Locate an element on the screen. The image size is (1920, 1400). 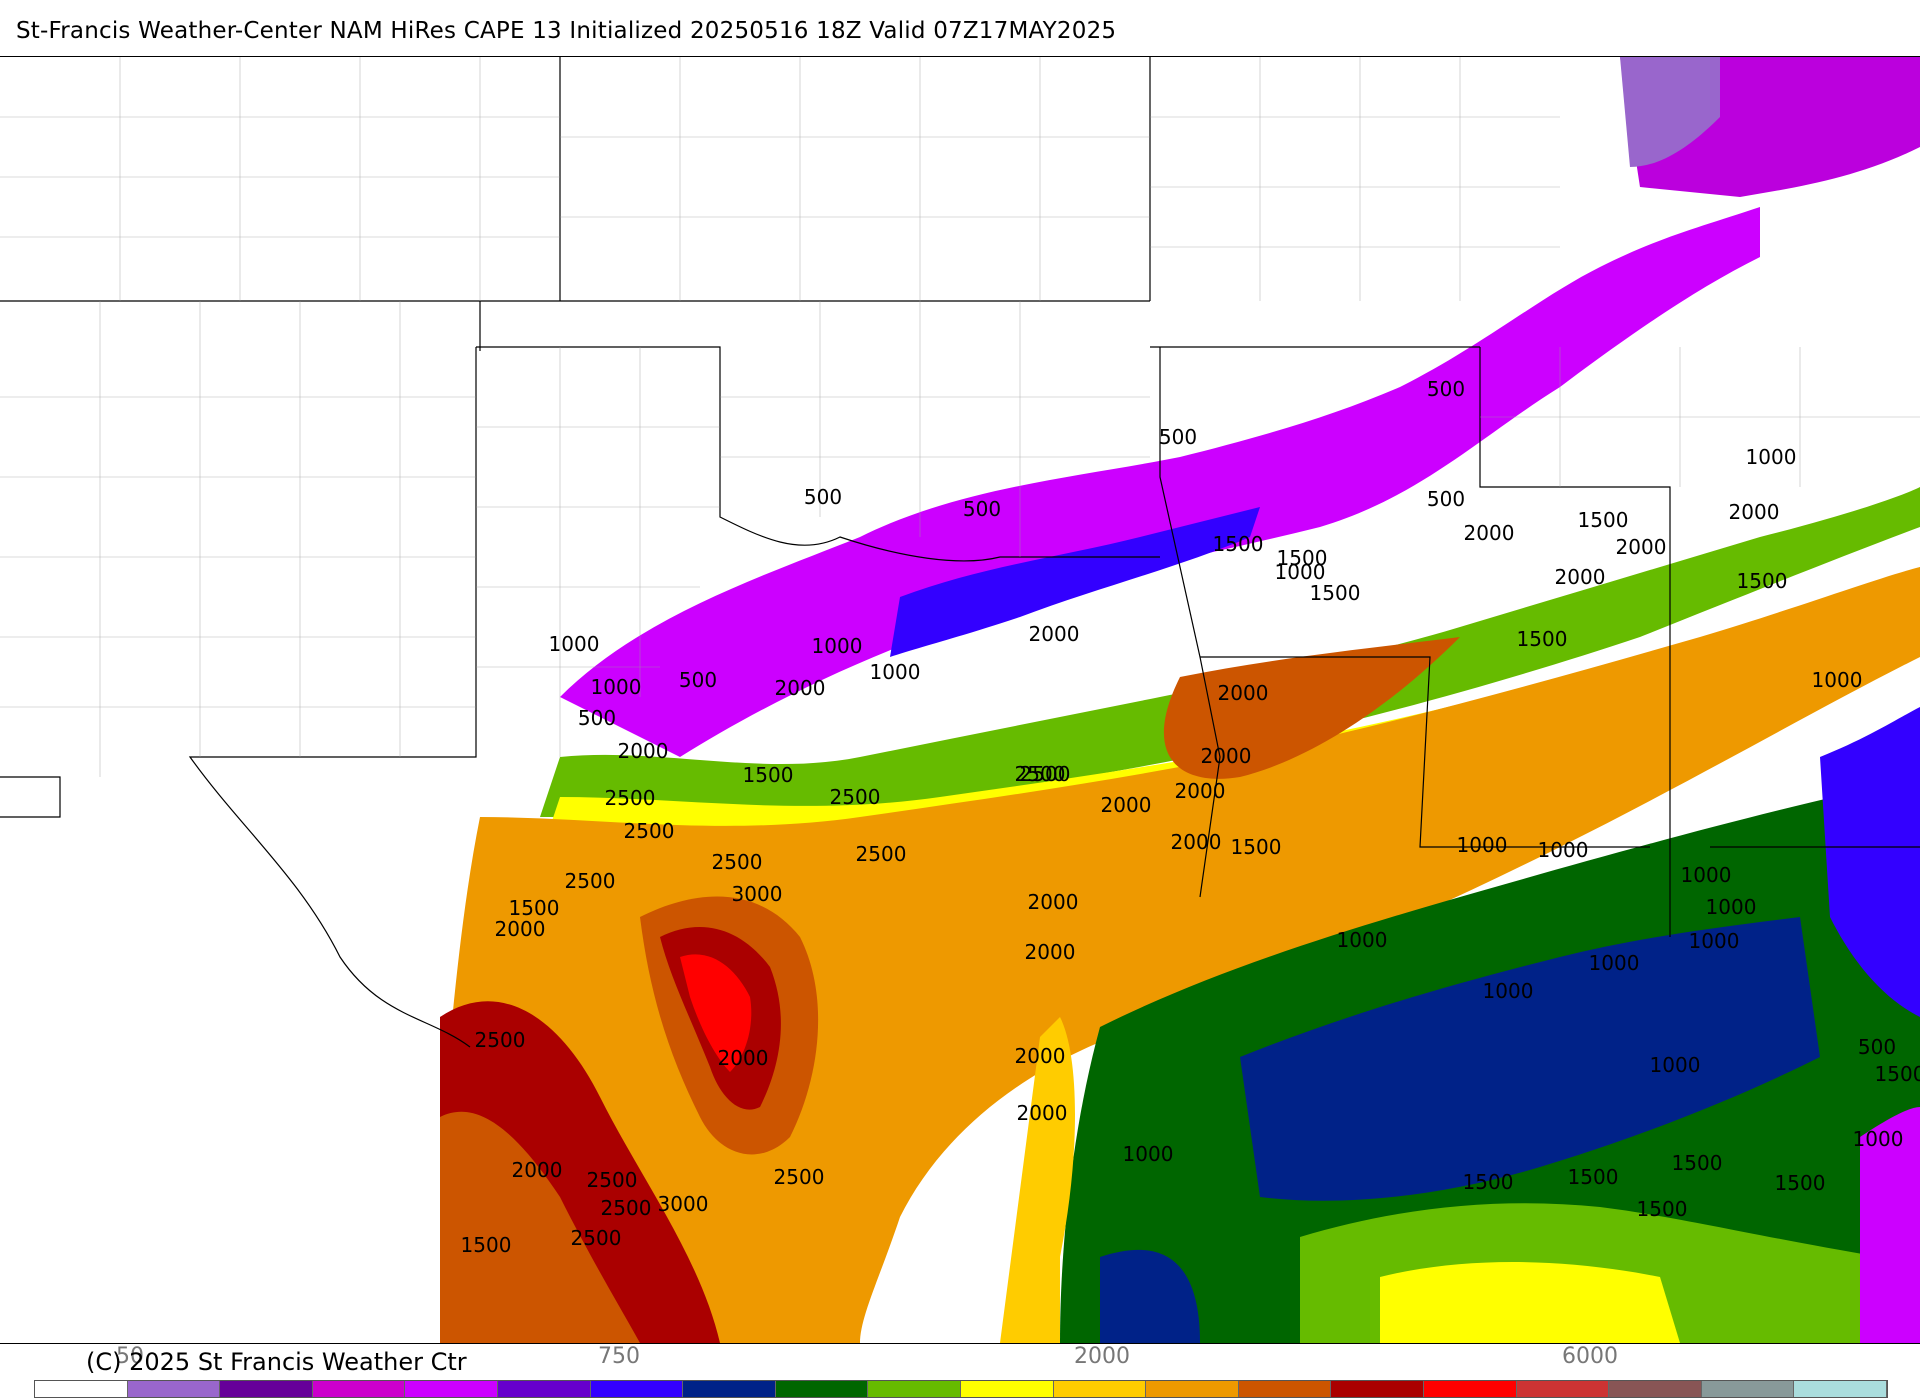
colorbar-tick-label: 50 is located at coordinates (130, 1356).